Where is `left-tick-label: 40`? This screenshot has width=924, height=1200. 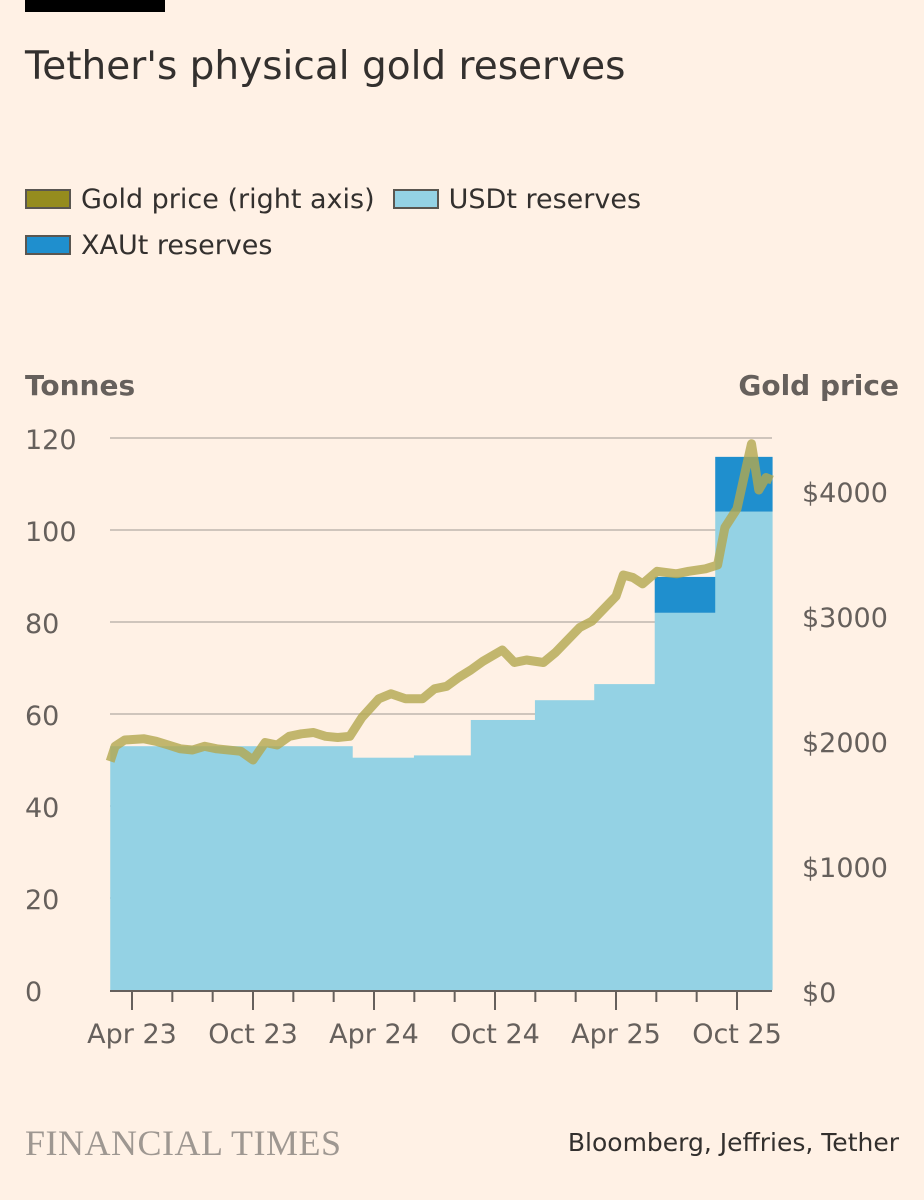 left-tick-label: 40 is located at coordinates (42, 808).